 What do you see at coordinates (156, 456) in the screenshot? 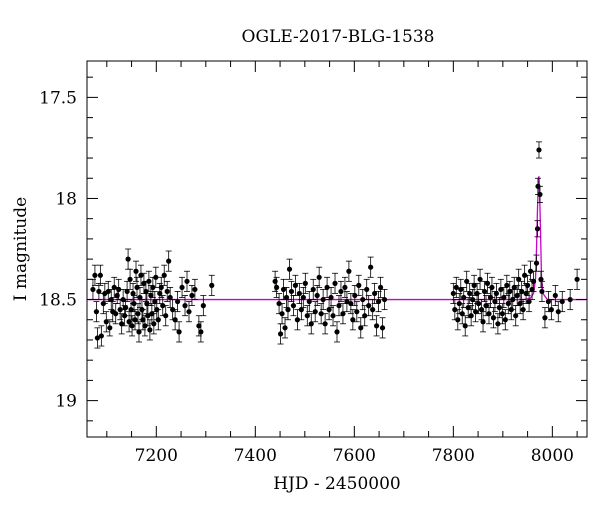
I see `x-tick-label: 7200` at bounding box center [156, 456].